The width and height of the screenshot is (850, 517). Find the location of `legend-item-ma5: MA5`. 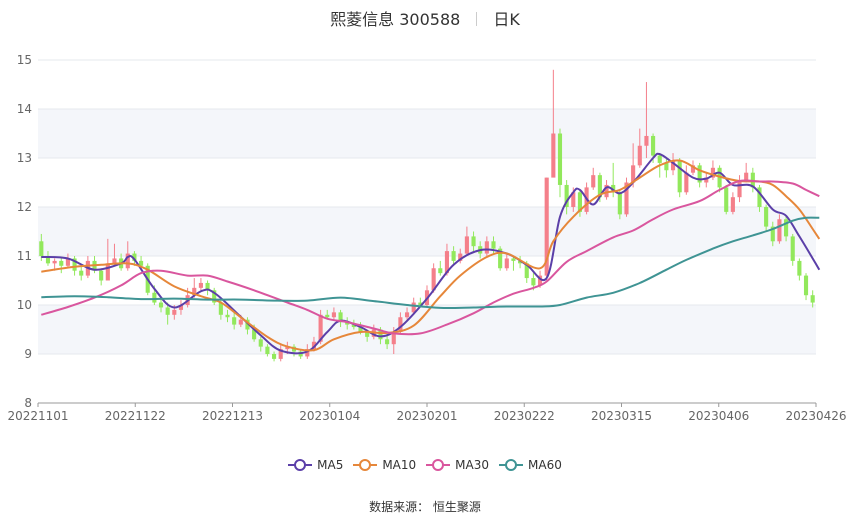

legend-item-ma5: MA5 is located at coordinates (315, 465).